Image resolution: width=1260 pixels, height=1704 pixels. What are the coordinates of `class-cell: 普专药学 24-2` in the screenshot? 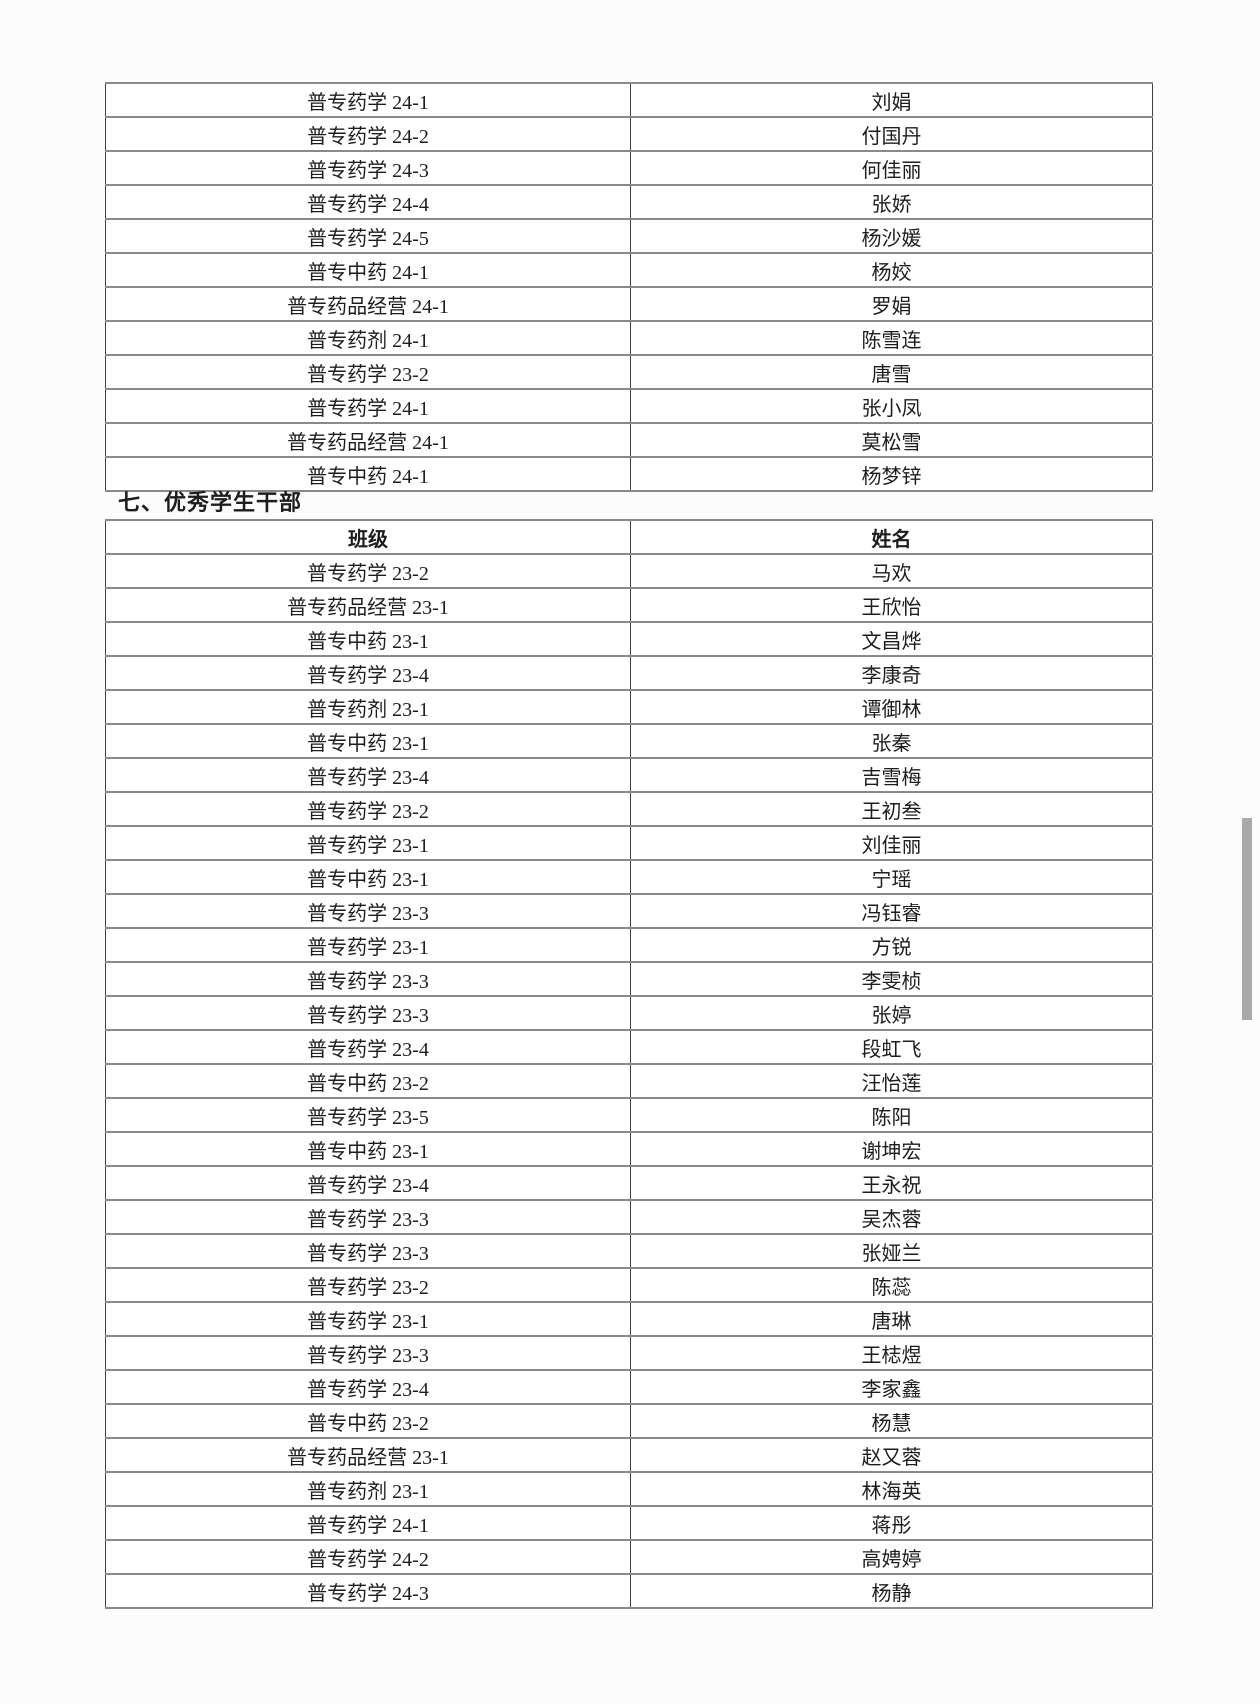 It's located at (368, 134).